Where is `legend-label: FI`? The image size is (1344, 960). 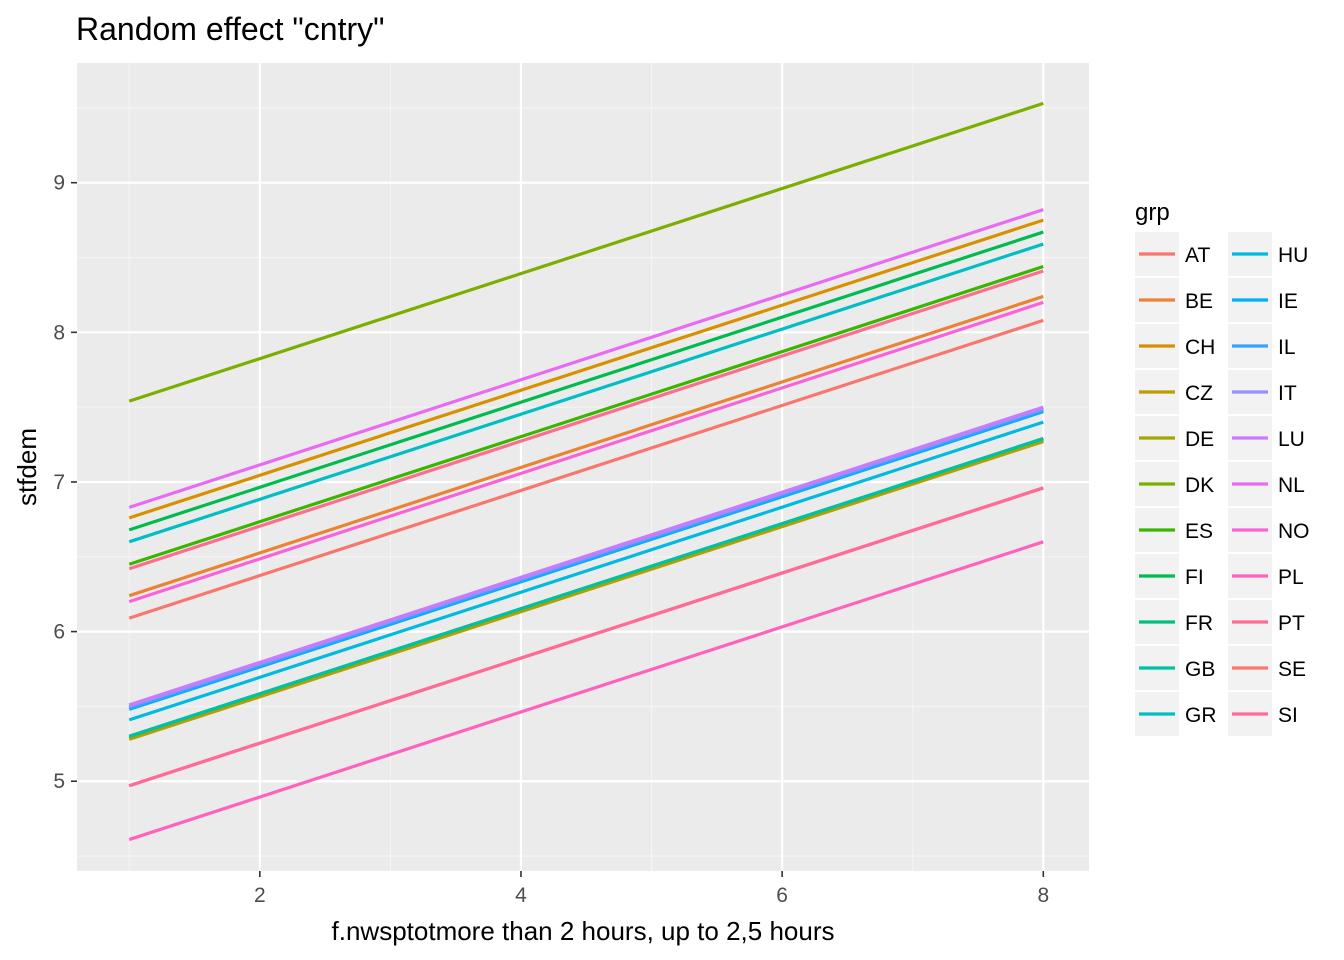 legend-label: FI is located at coordinates (1194, 577).